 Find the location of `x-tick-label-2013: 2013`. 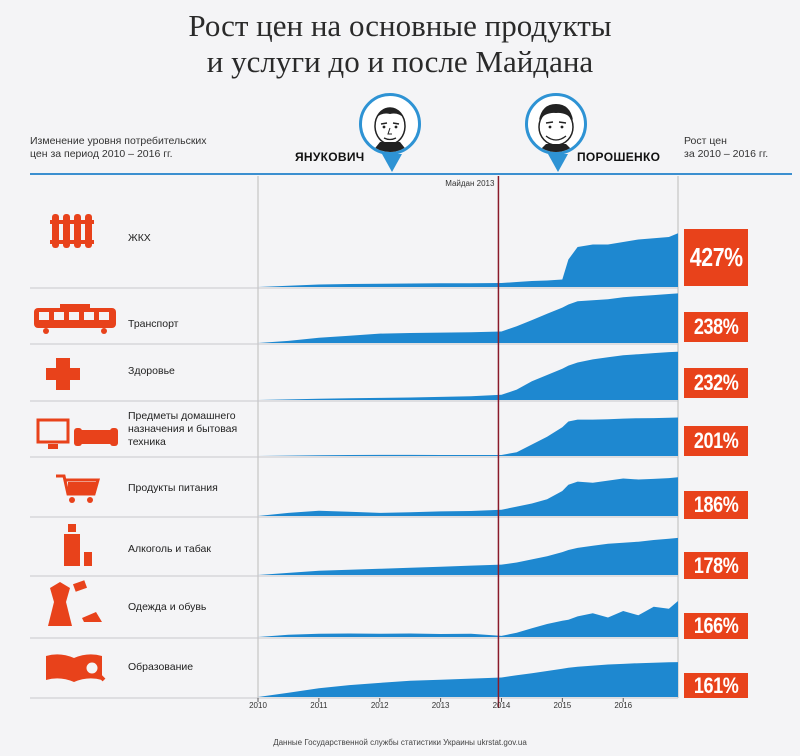

x-tick-label-2013: 2013 is located at coordinates (441, 705).